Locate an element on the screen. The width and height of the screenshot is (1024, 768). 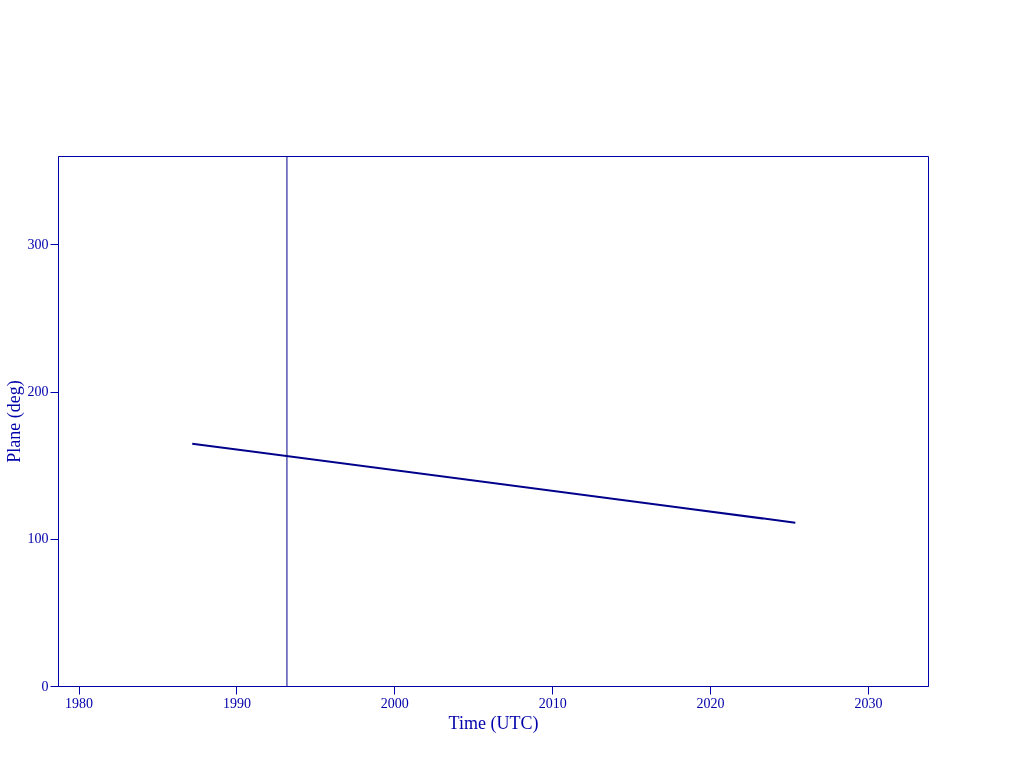
x-tick-label: 2020 is located at coordinates (710, 703).